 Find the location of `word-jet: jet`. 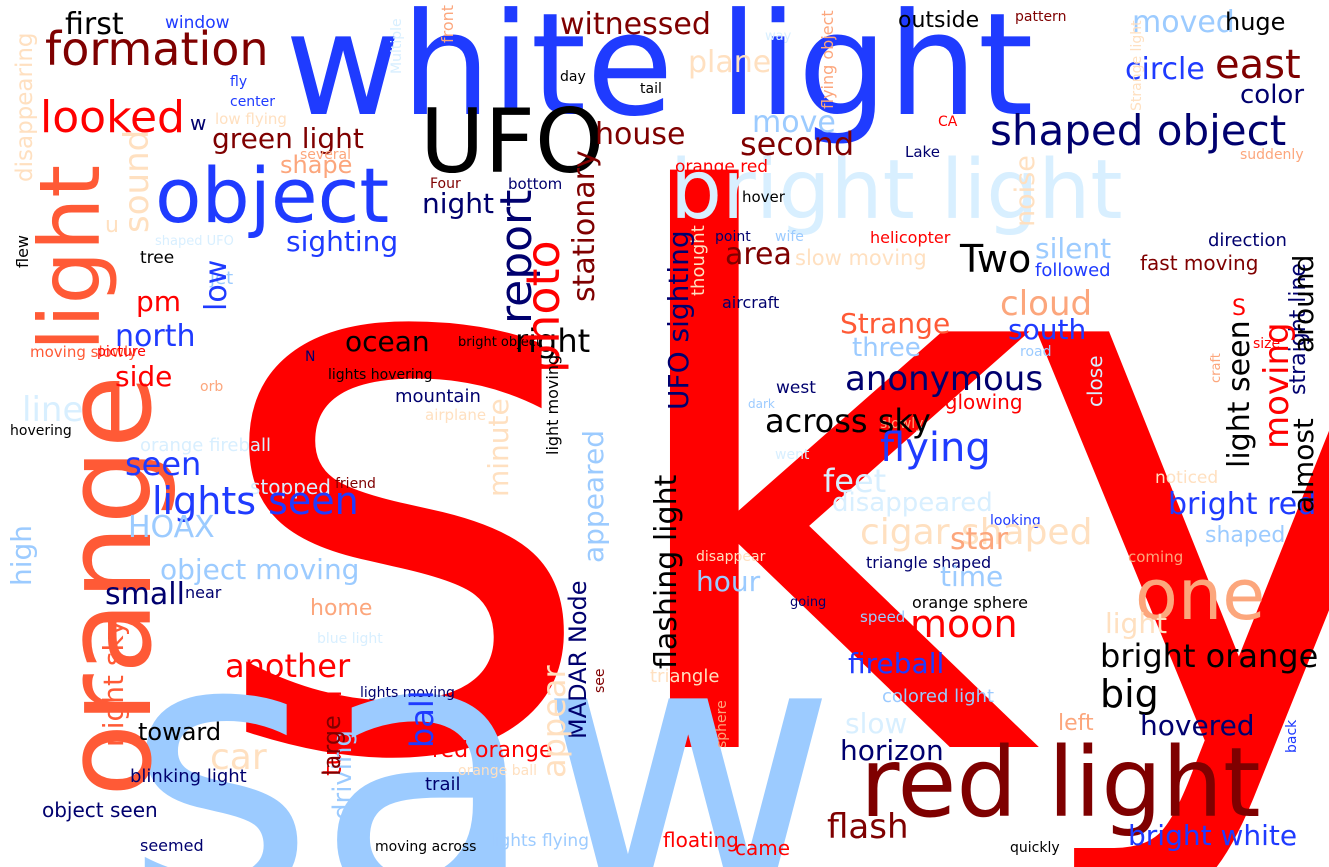

word-jet: jet is located at coordinates (222, 278).